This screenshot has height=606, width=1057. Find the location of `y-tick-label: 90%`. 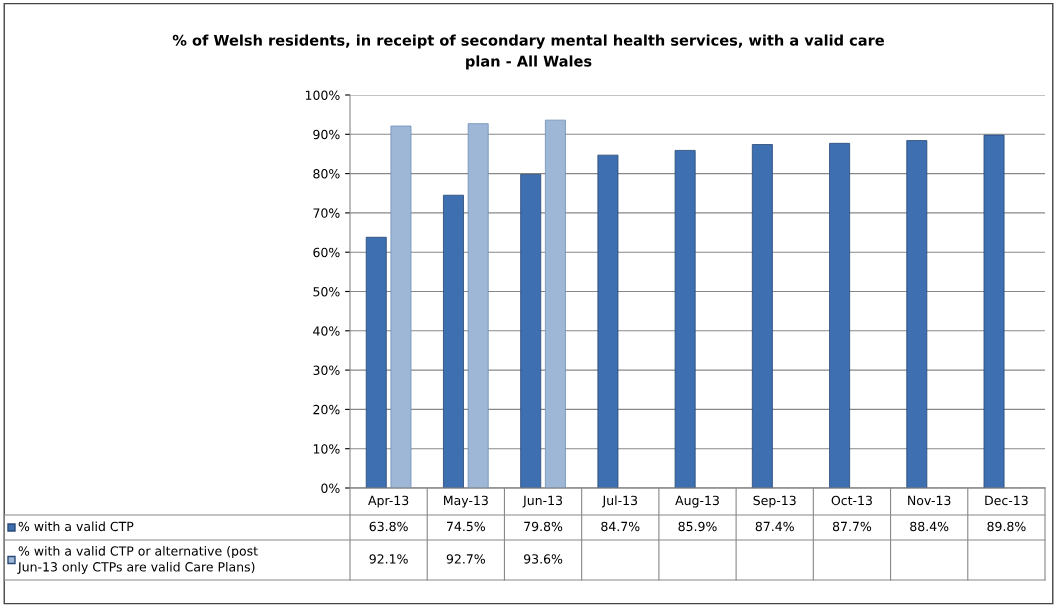

y-tick-label: 90% is located at coordinates (326, 134).